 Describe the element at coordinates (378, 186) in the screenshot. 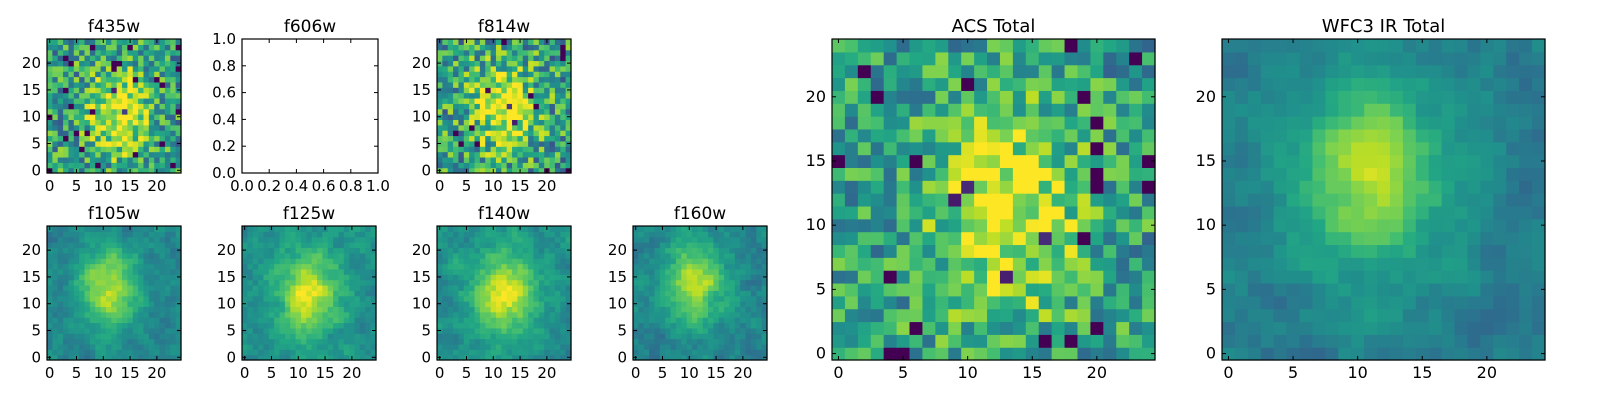

I see `x-tick-label: 1.0` at that location.